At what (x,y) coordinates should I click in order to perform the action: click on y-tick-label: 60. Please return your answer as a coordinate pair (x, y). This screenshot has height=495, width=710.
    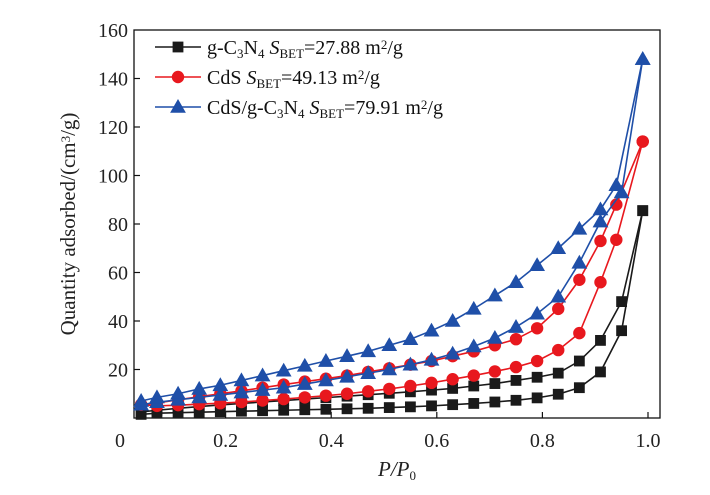
    Looking at the image, I should click on (118, 274).